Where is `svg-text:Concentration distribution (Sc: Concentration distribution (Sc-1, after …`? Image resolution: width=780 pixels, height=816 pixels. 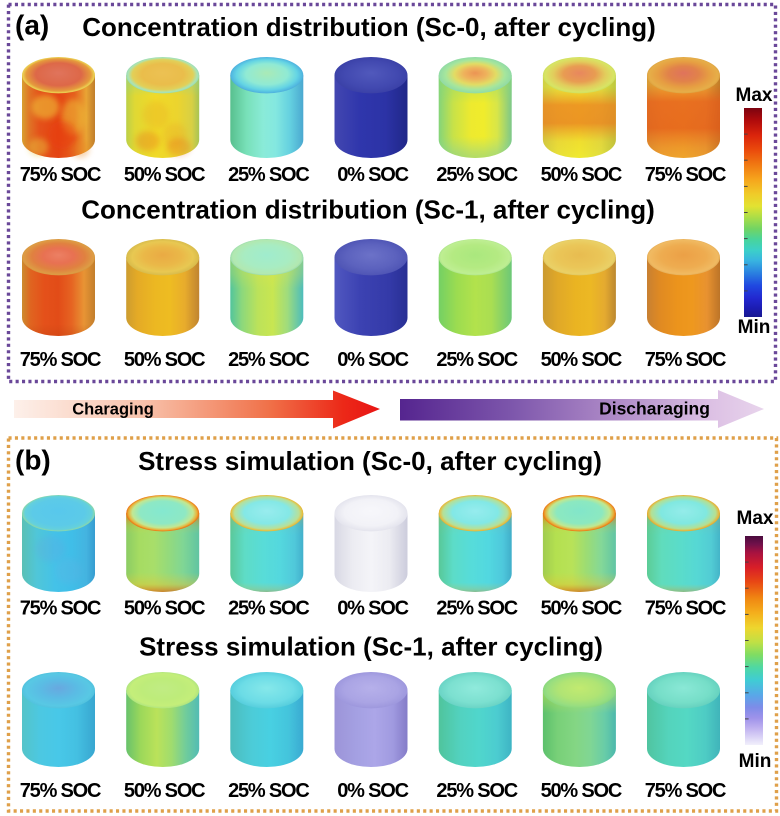
svg-text:Concentration distribution (Sc: Concentration distribution (Sc-1, after … is located at coordinates (368, 210).